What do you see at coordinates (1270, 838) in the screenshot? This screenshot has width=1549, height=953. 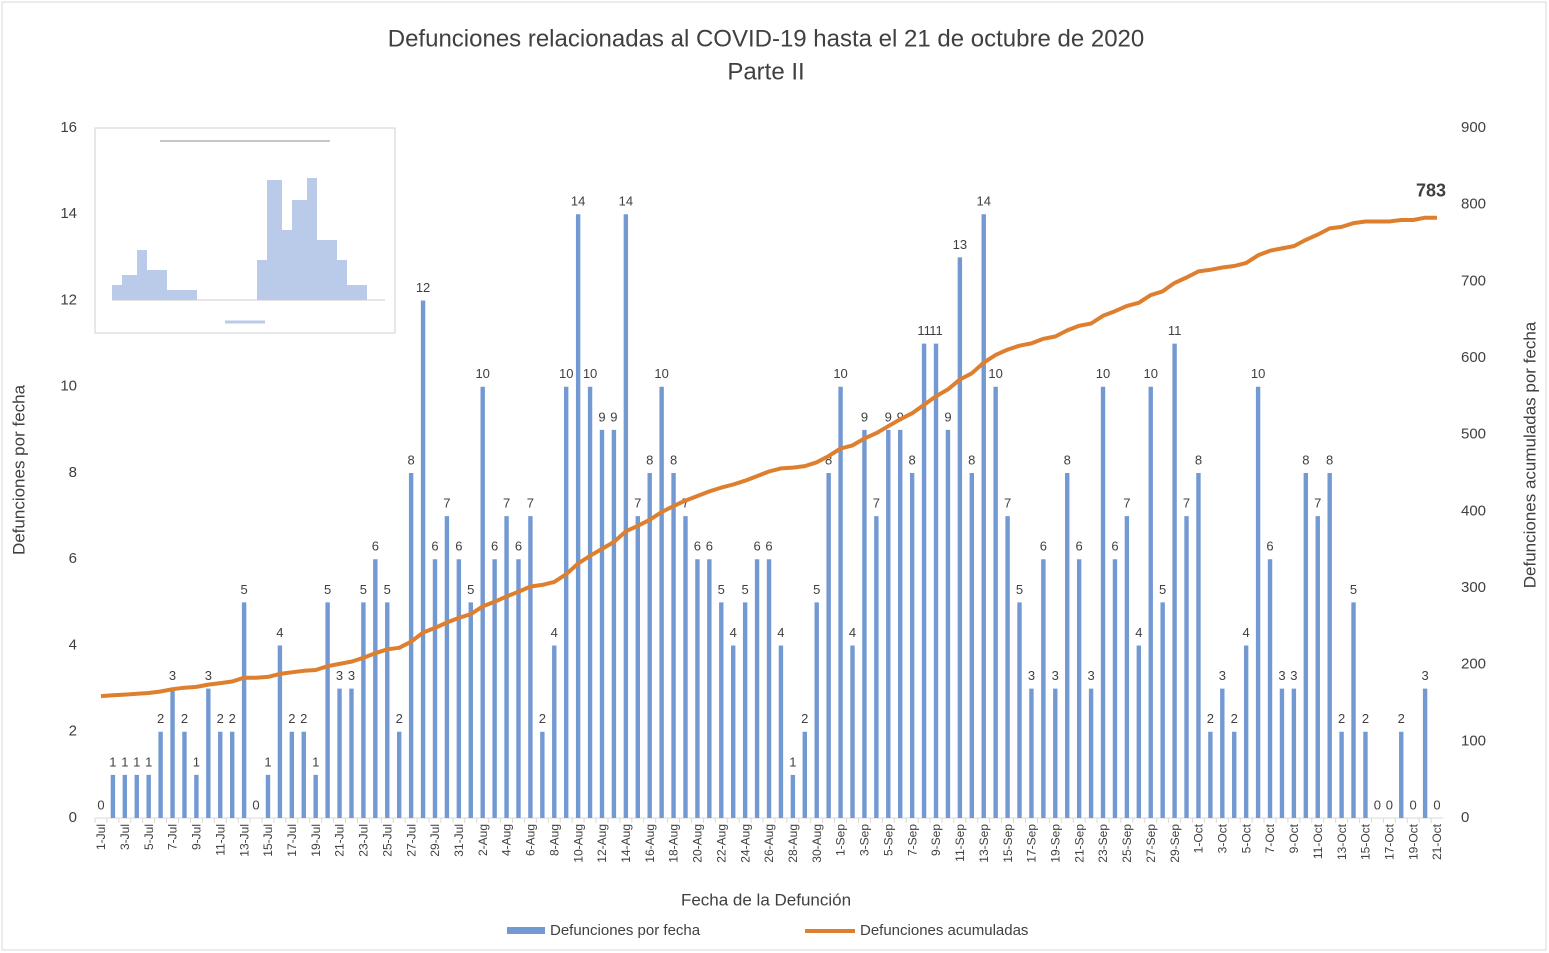 I see `x-tick-label: 7-Oct` at bounding box center [1270, 838].